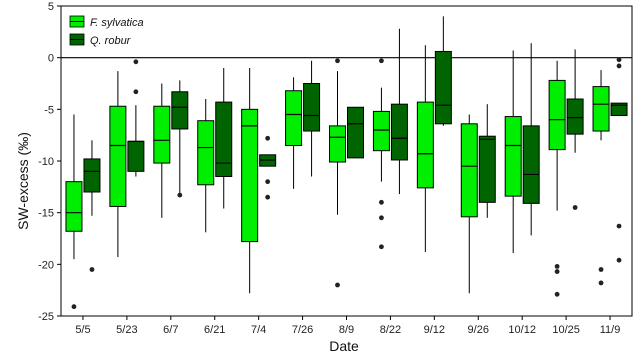 The image size is (643, 355). What do you see at coordinates (126, 330) in the screenshot?
I see `x-tick-label: 5/23` at bounding box center [126, 330].